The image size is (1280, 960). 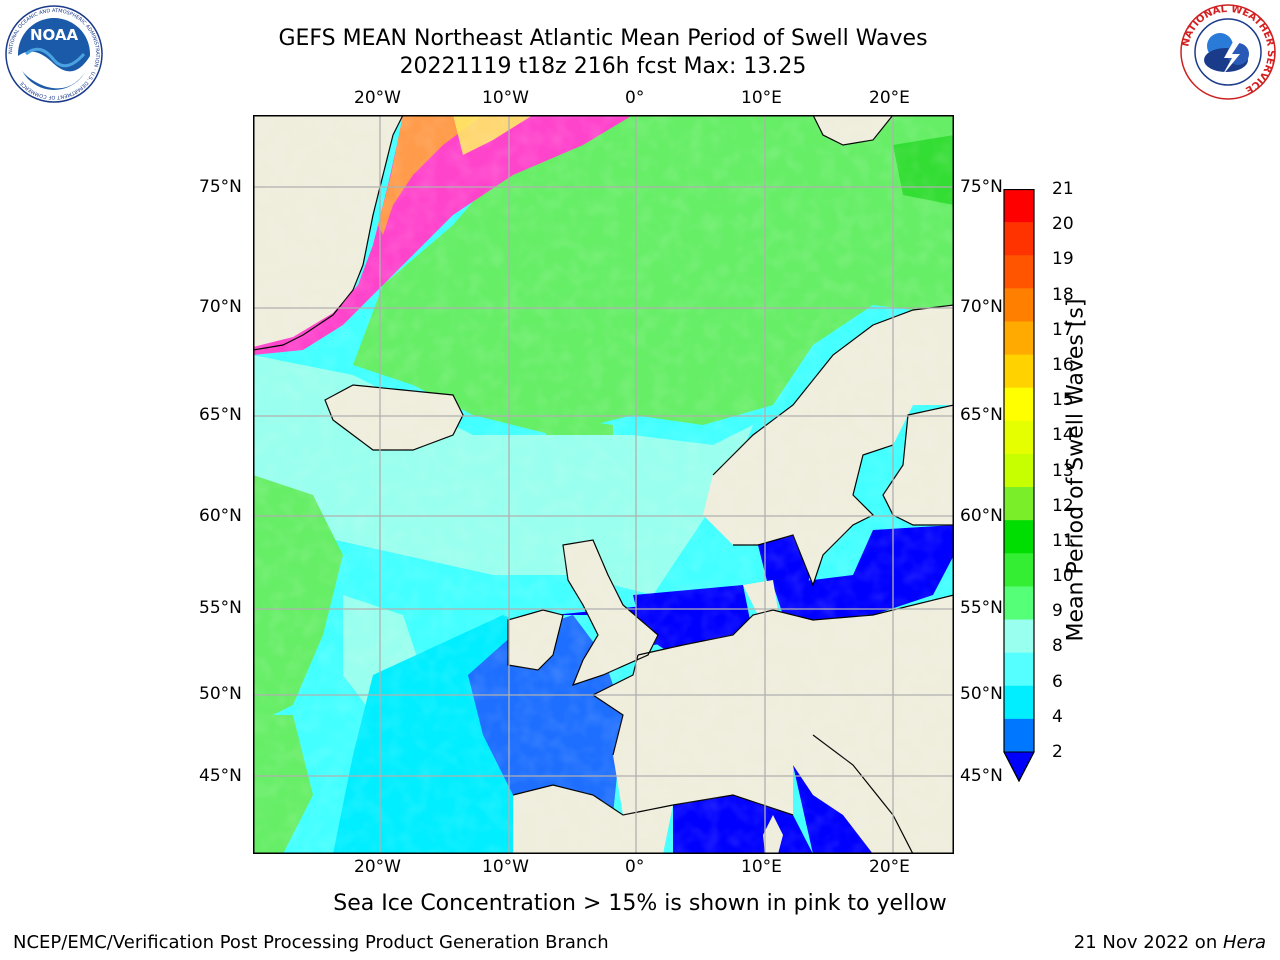 I want to click on lat-label-left-45n: 45°N, so click(x=220, y=776).